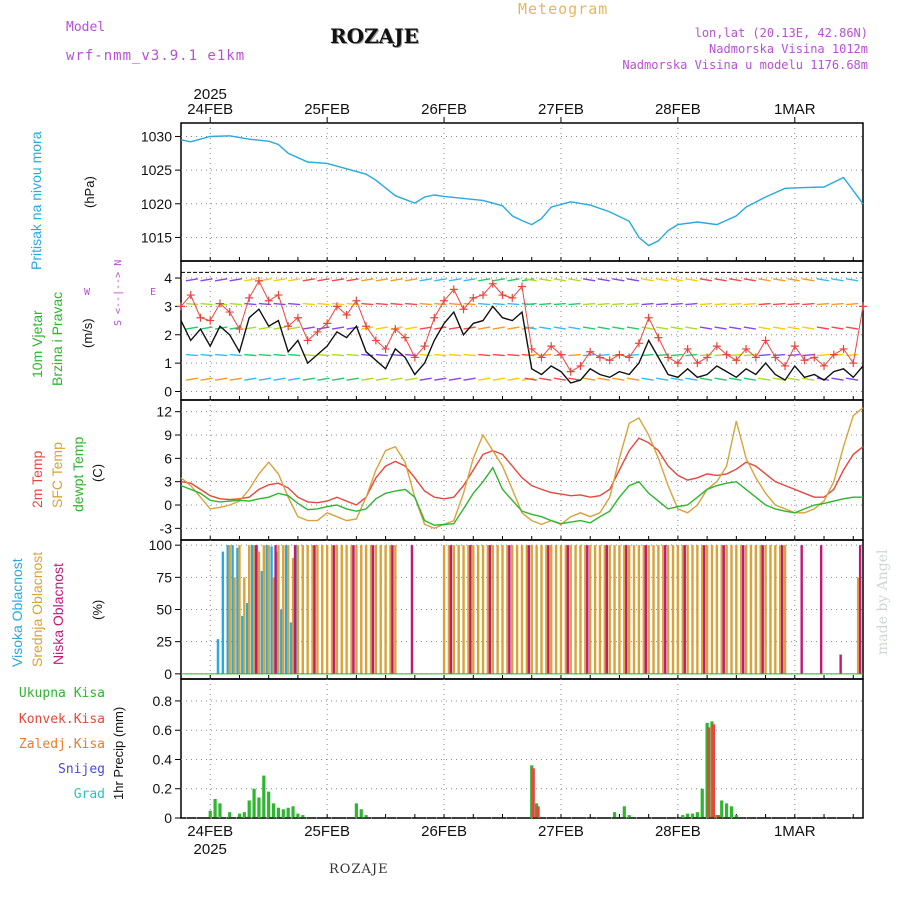  Describe the element at coordinates (522, 326) in the screenshot. I see `wind-gust-line` at that location.